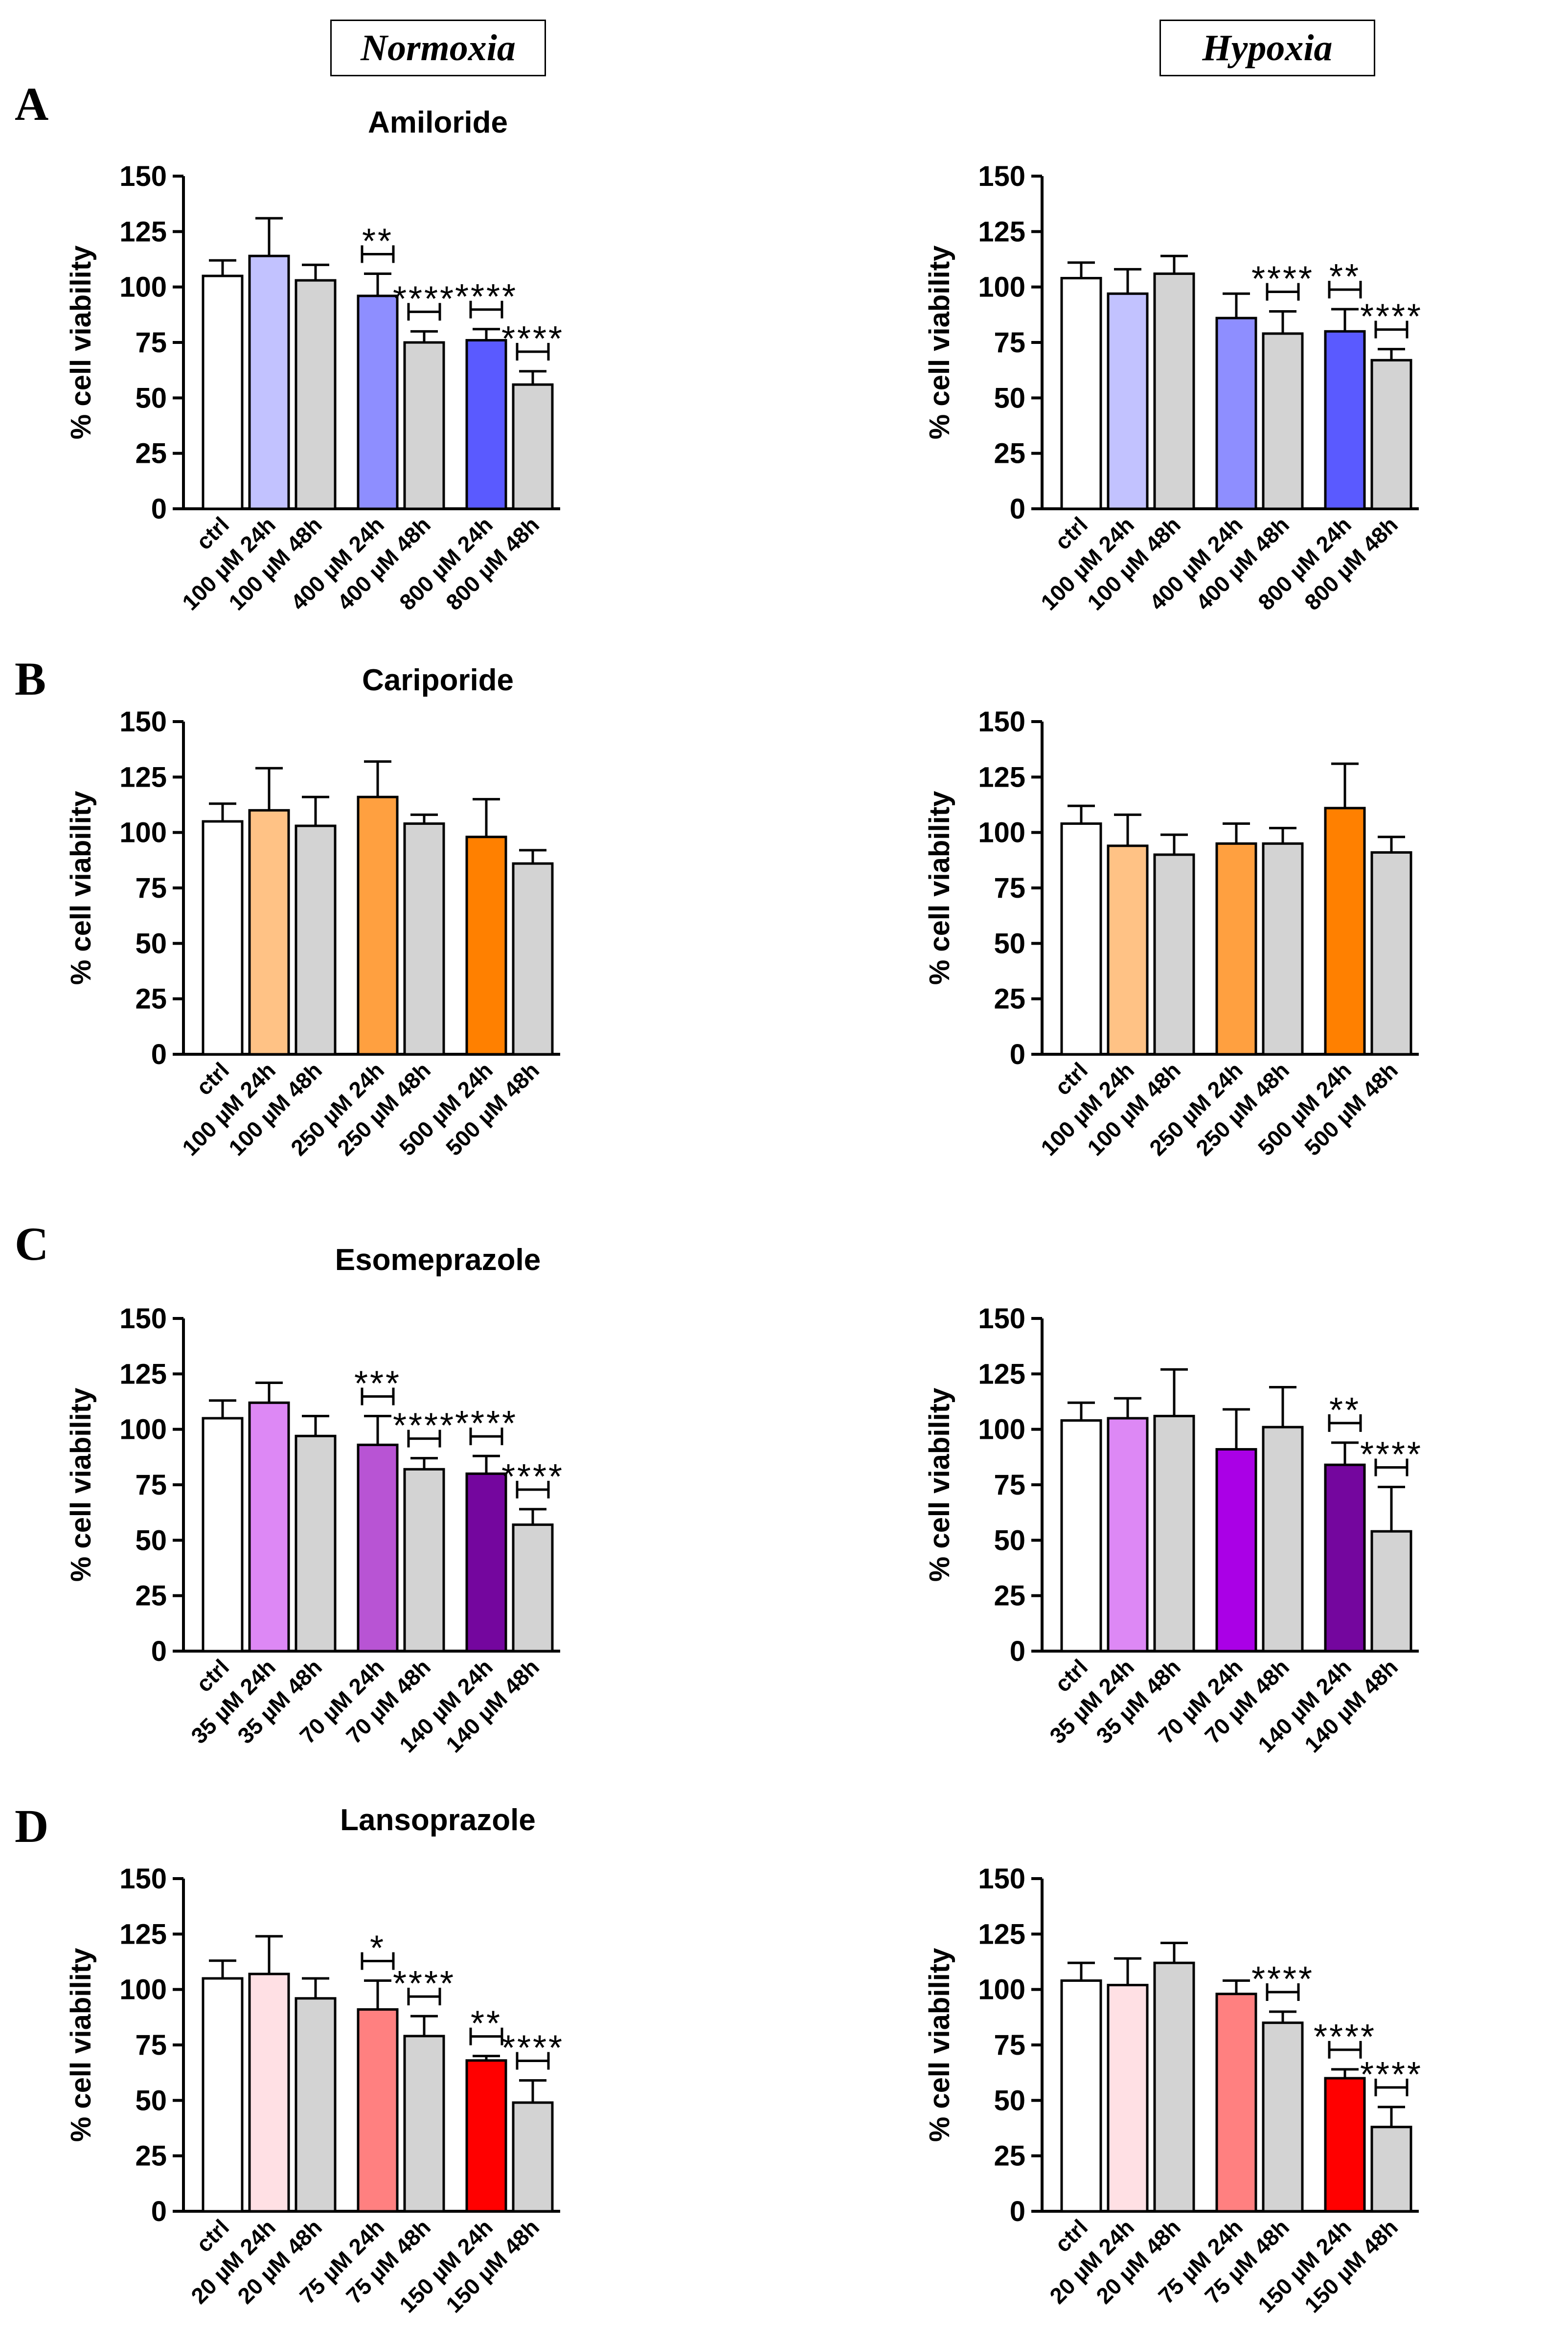 The height and width of the screenshot is (2337, 1568). What do you see at coordinates (438, 1820) in the screenshot?
I see `drug-title-lansoprazole: Lansoprazole` at bounding box center [438, 1820].